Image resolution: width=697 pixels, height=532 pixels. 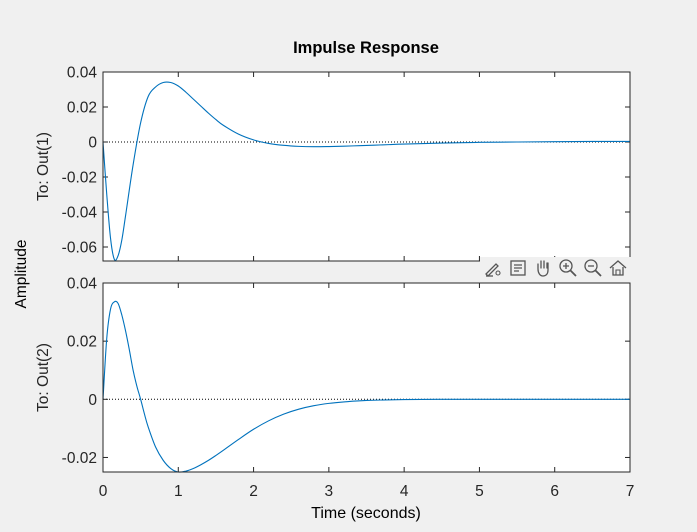 I want to click on y-tick-label: -0.04, so click(x=80, y=213).